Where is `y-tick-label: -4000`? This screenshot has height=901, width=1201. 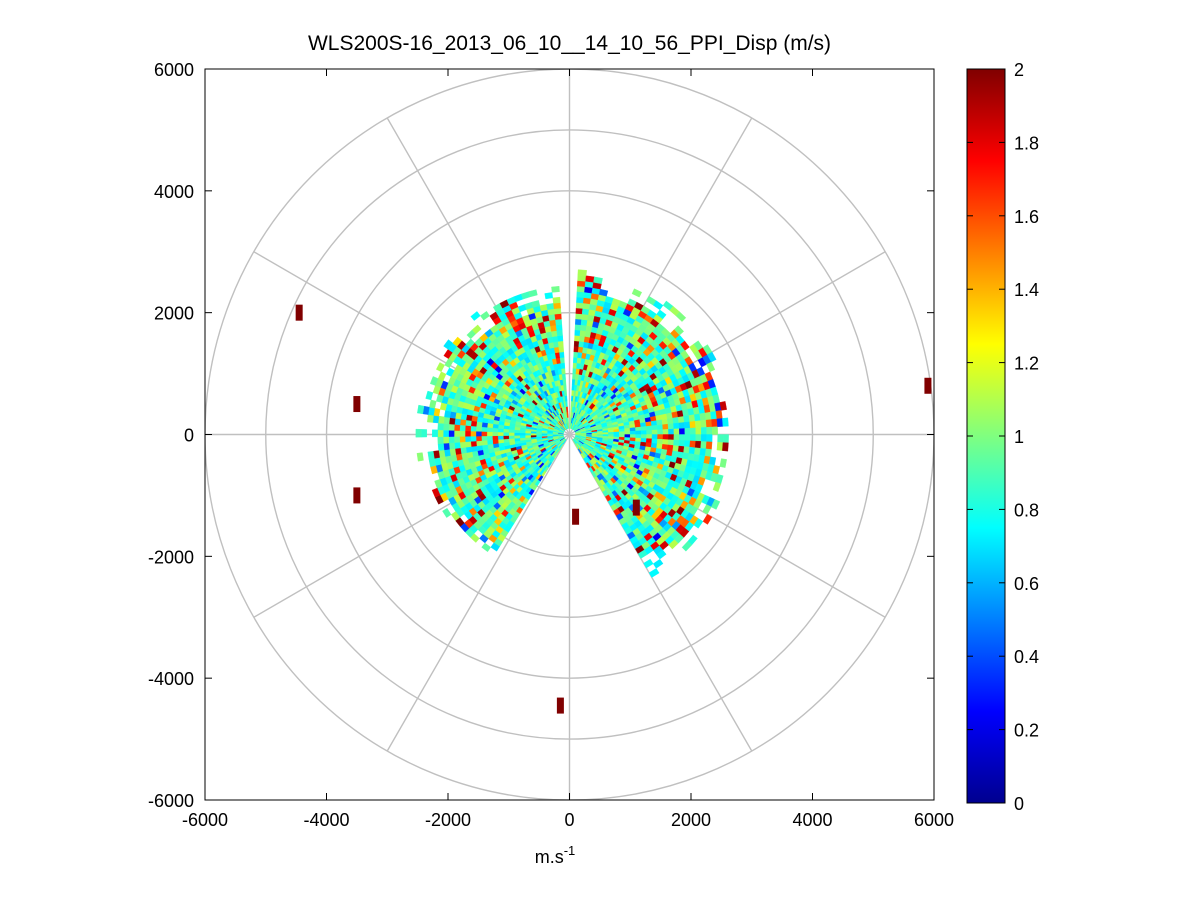 y-tick-label: -4000 is located at coordinates (171, 679).